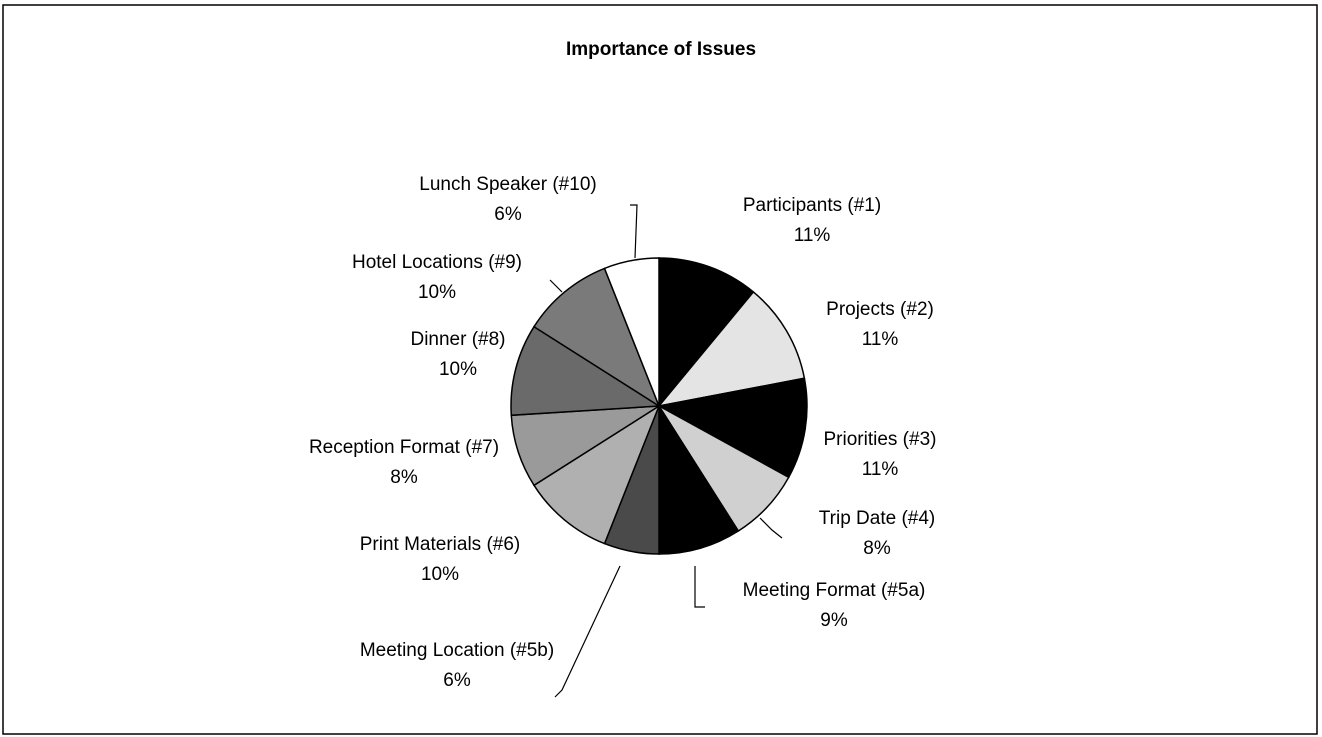  I want to click on value-label: 9%, so click(834, 620).